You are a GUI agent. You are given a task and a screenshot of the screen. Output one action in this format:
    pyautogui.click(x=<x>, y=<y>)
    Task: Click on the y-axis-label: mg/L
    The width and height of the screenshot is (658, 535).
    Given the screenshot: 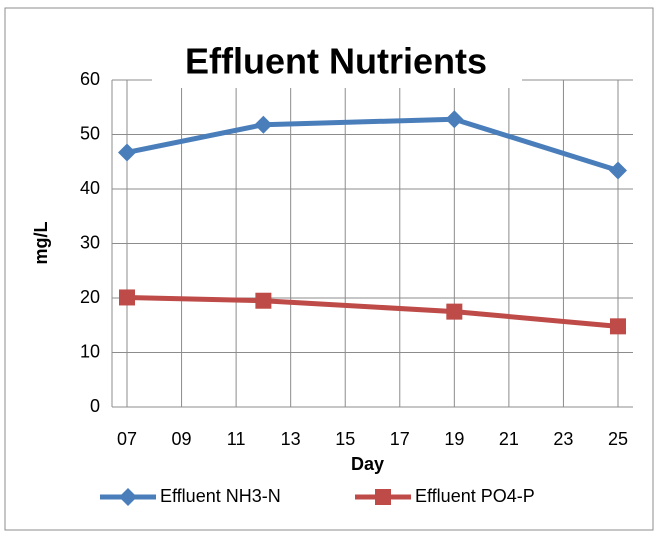 What is the action you would take?
    pyautogui.click(x=41, y=242)
    